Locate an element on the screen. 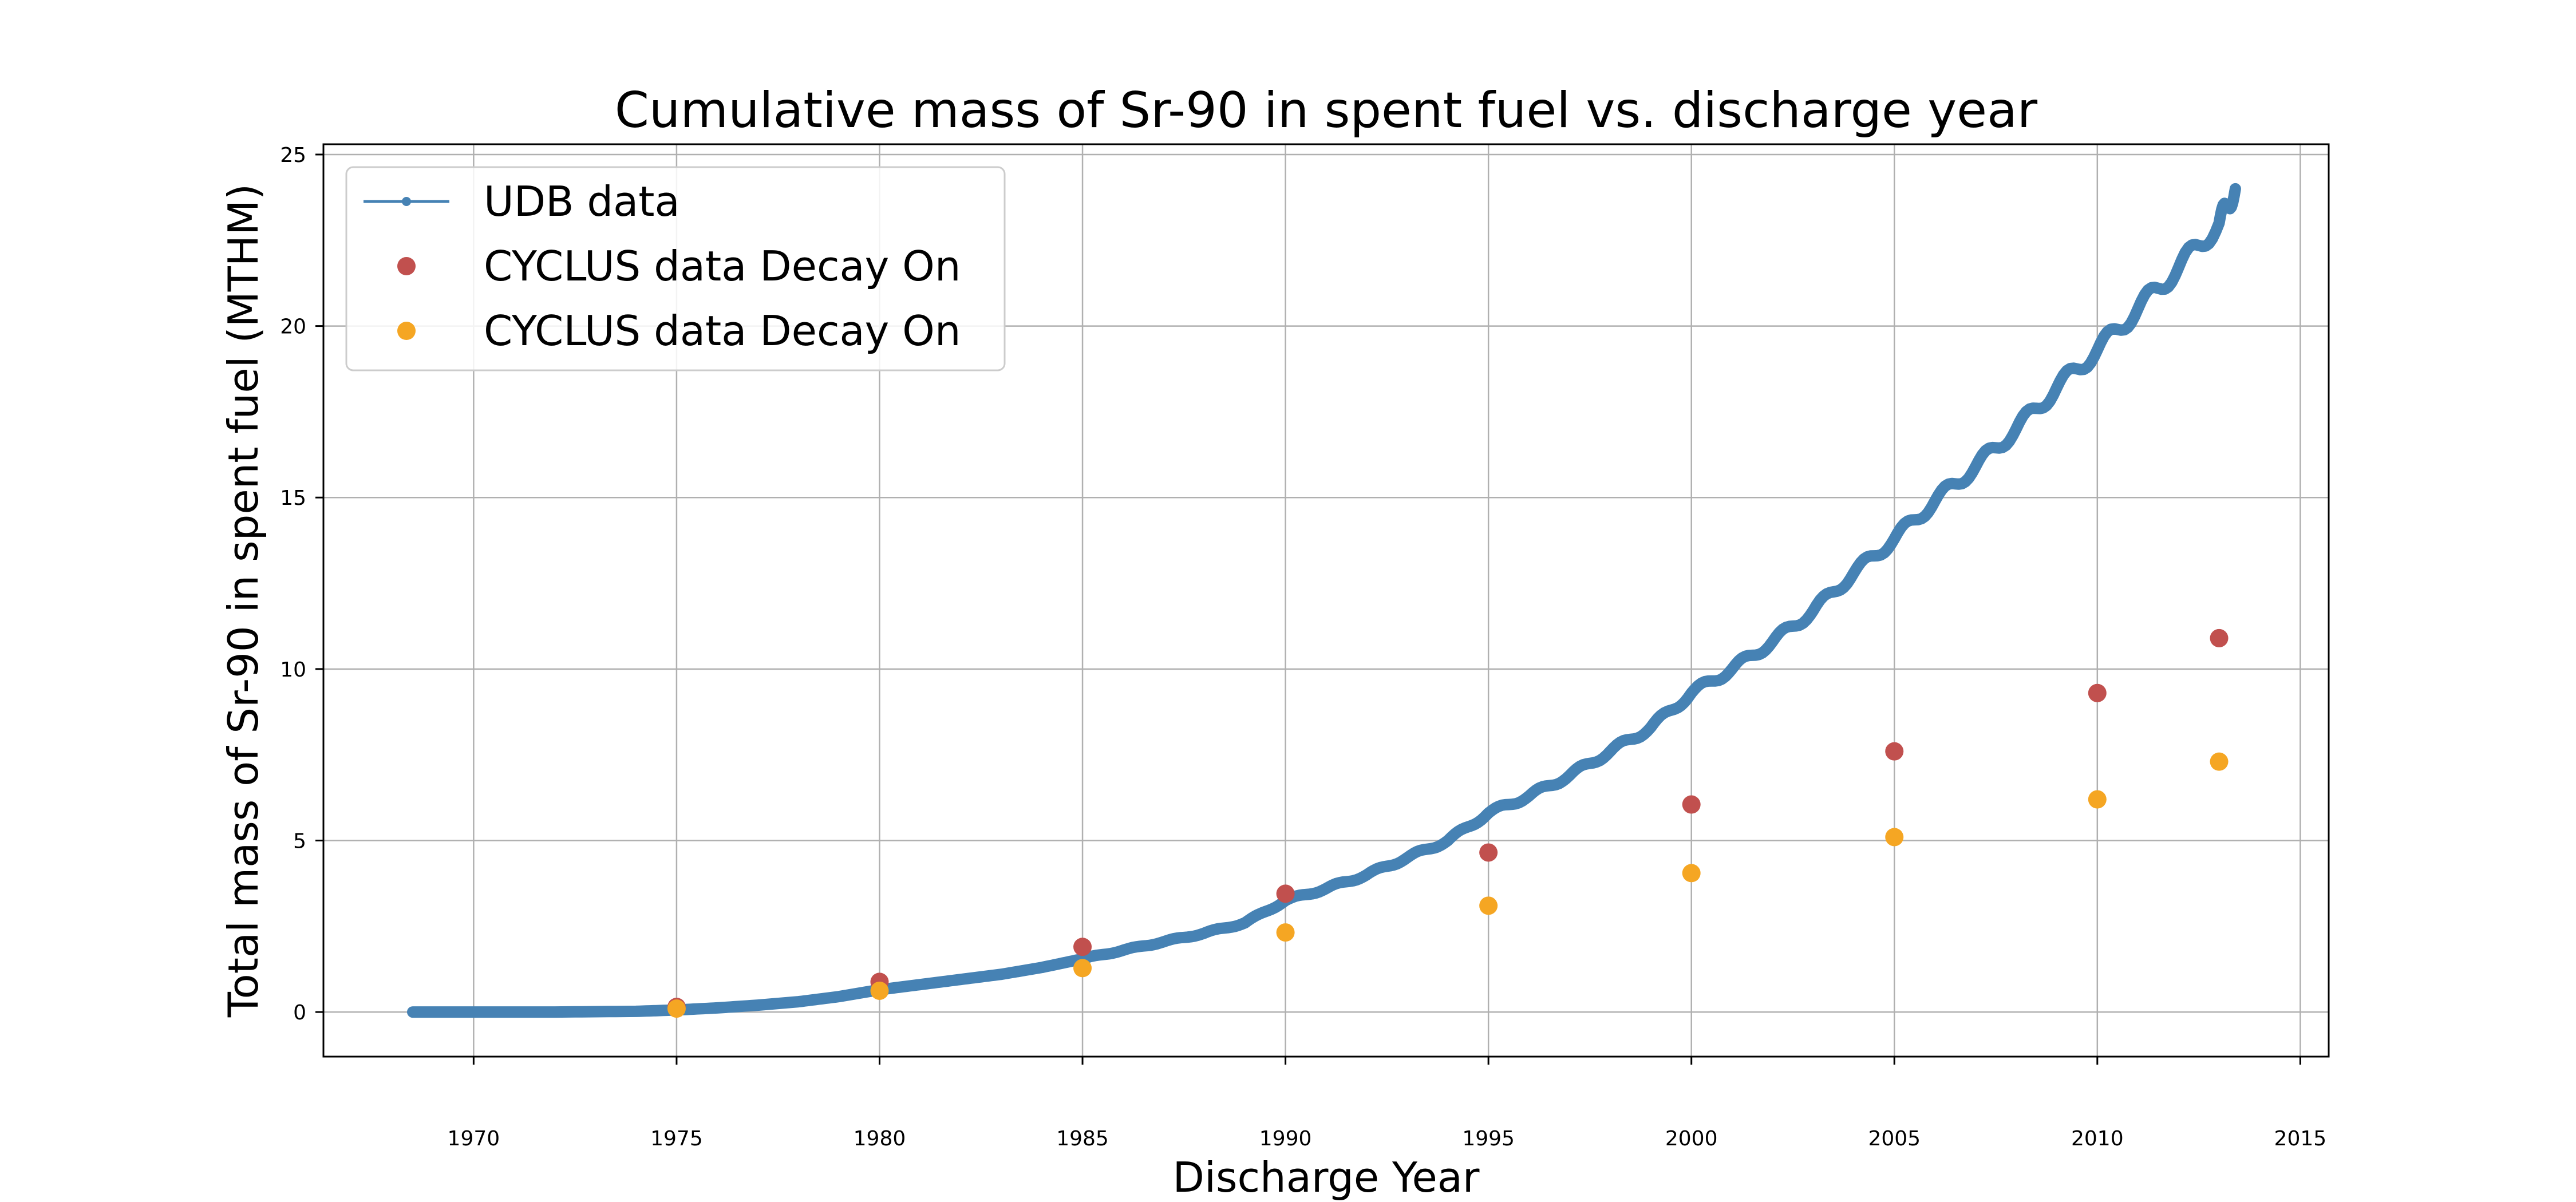 Image resolution: width=2576 pixels, height=1202 pixels. legend-label: UDB data is located at coordinates (582, 201).